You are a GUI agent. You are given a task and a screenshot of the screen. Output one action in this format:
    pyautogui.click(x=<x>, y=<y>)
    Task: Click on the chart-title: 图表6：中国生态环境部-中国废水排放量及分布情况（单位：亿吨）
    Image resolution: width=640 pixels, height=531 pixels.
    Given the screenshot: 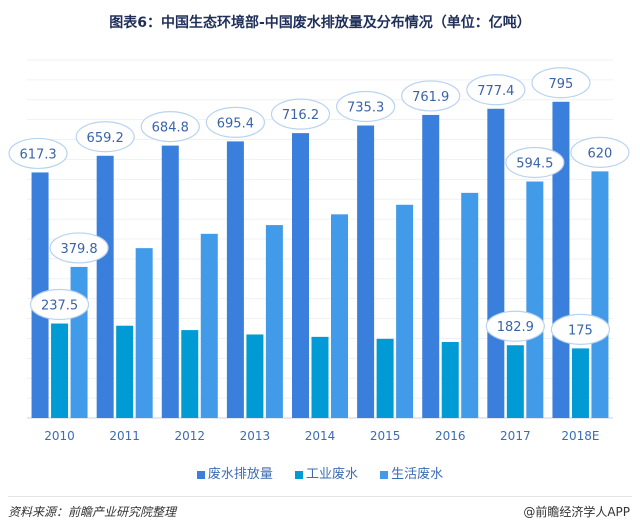 What is the action you would take?
    pyautogui.click(x=320, y=23)
    